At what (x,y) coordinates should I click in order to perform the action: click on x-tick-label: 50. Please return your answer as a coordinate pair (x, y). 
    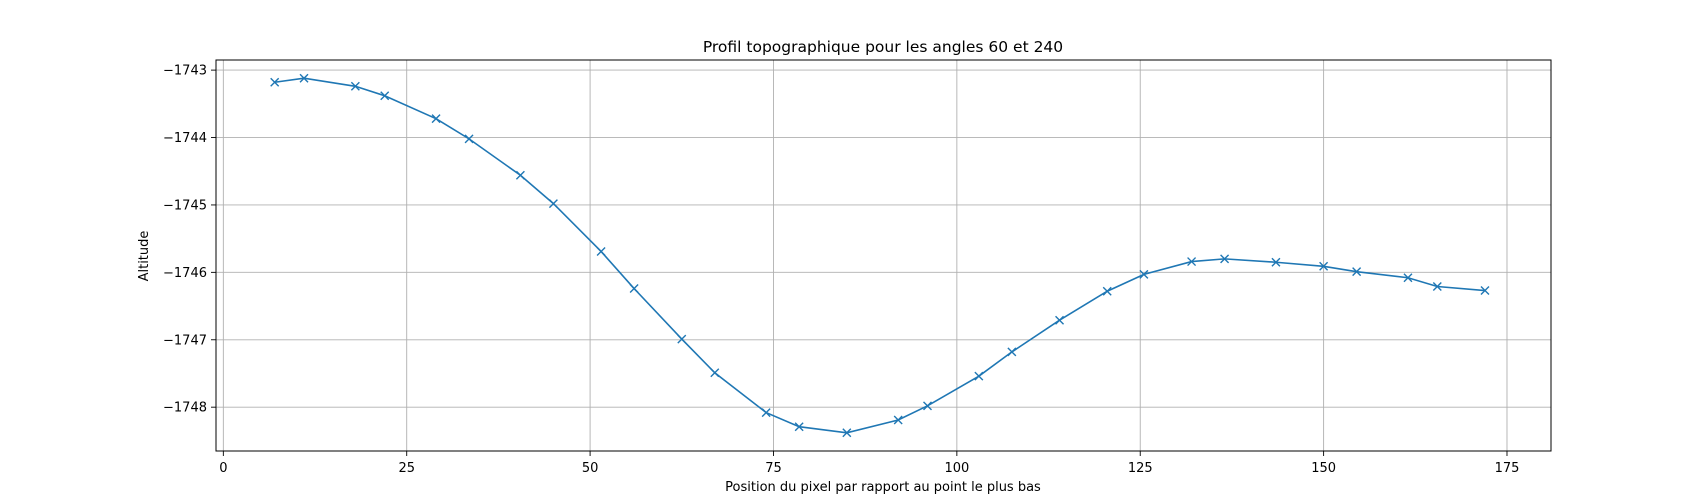
    Looking at the image, I should click on (590, 468).